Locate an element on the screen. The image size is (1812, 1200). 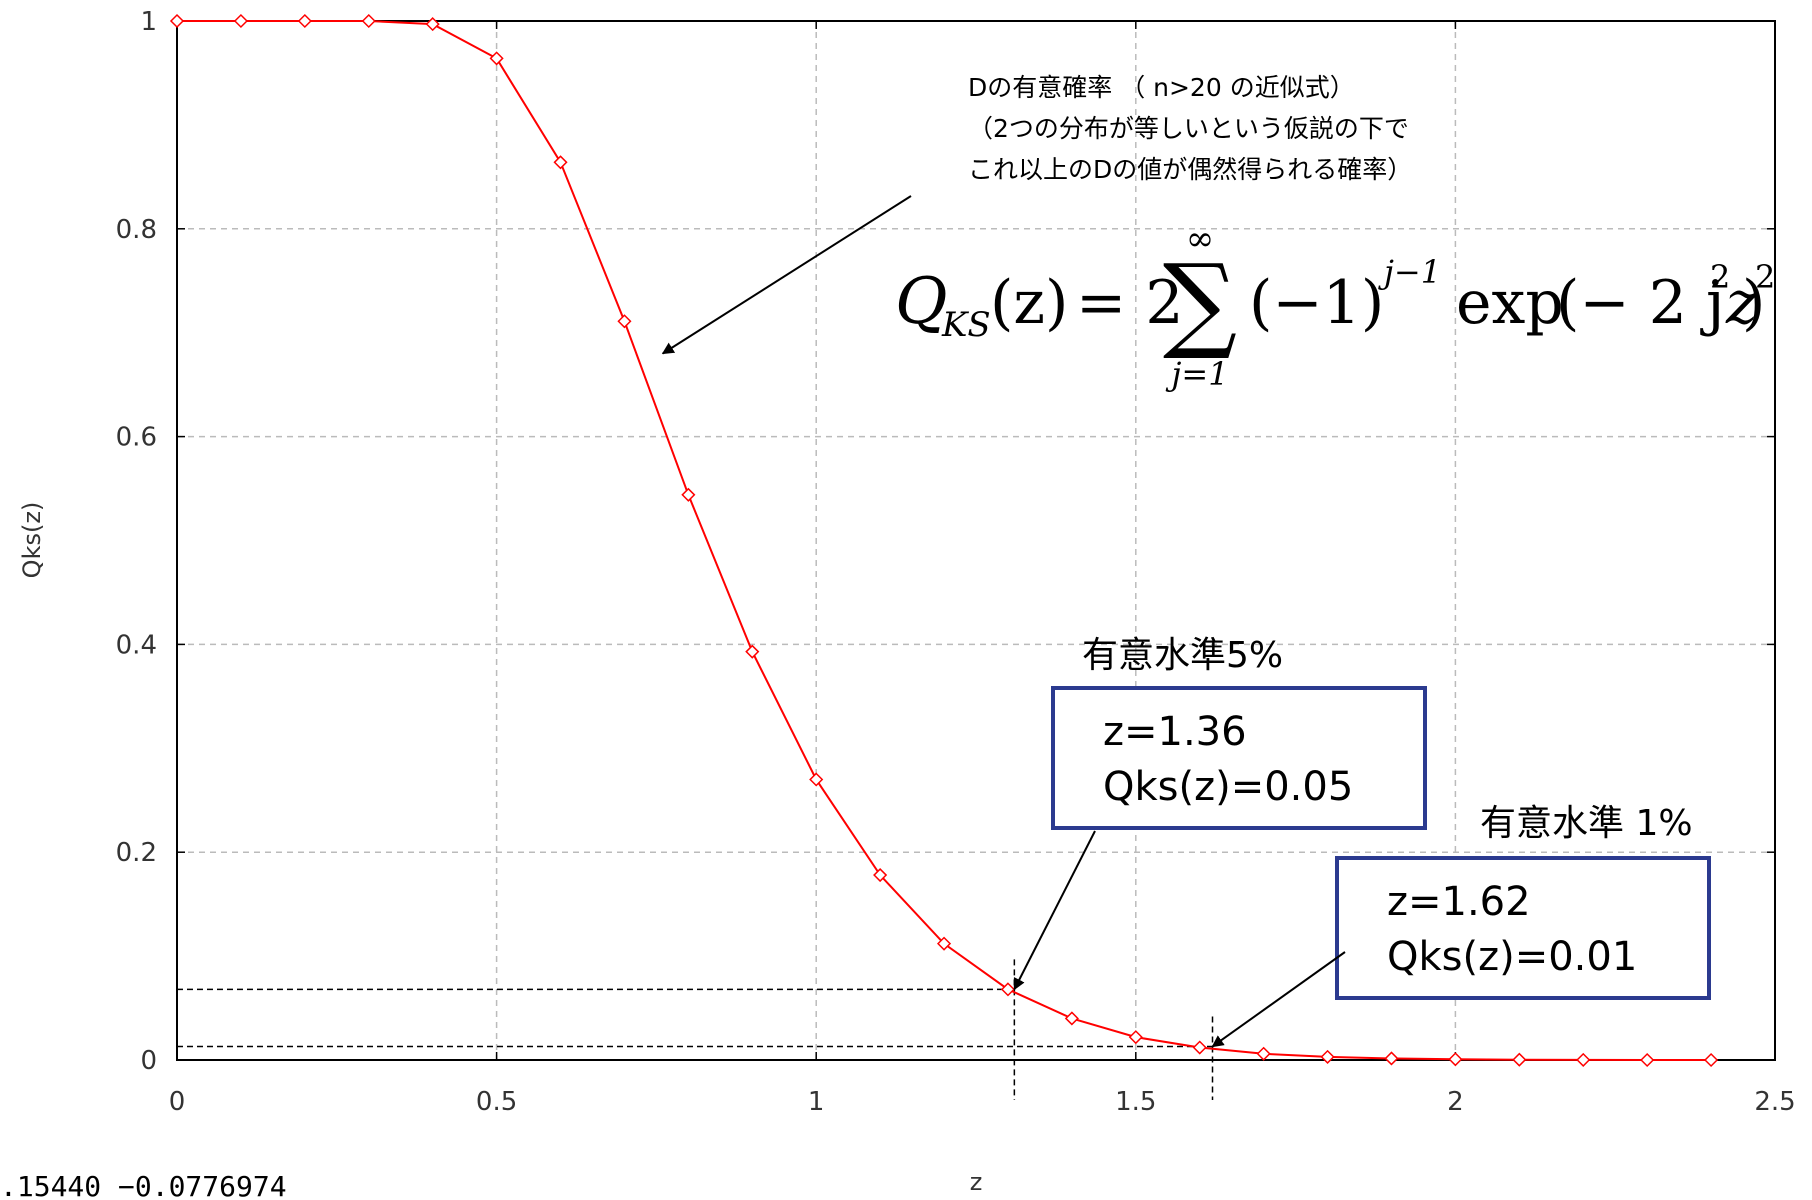
formula-lhs: Q is located at coordinates (921, 302).